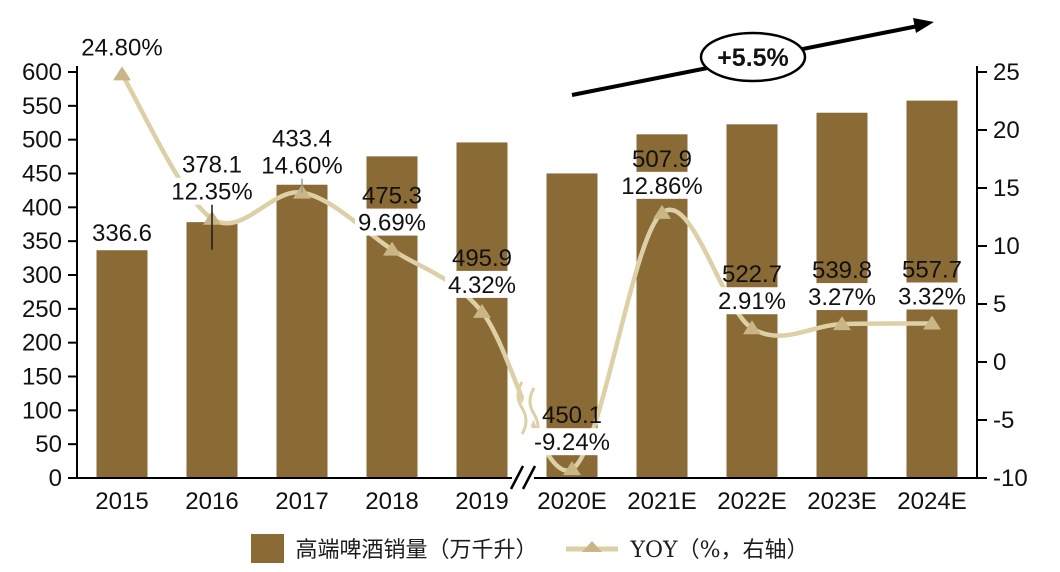 Image resolution: width=1060 pixels, height=572 pixels. Describe the element at coordinates (571, 501) in the screenshot. I see `x-axis-label-2020E: 2020E` at that location.